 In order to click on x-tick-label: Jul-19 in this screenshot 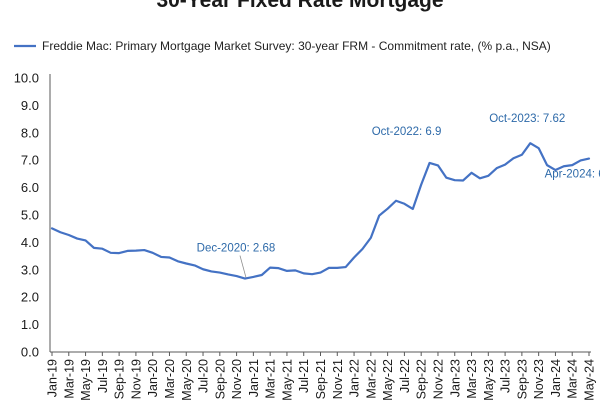, I will do `click(103, 376)`.